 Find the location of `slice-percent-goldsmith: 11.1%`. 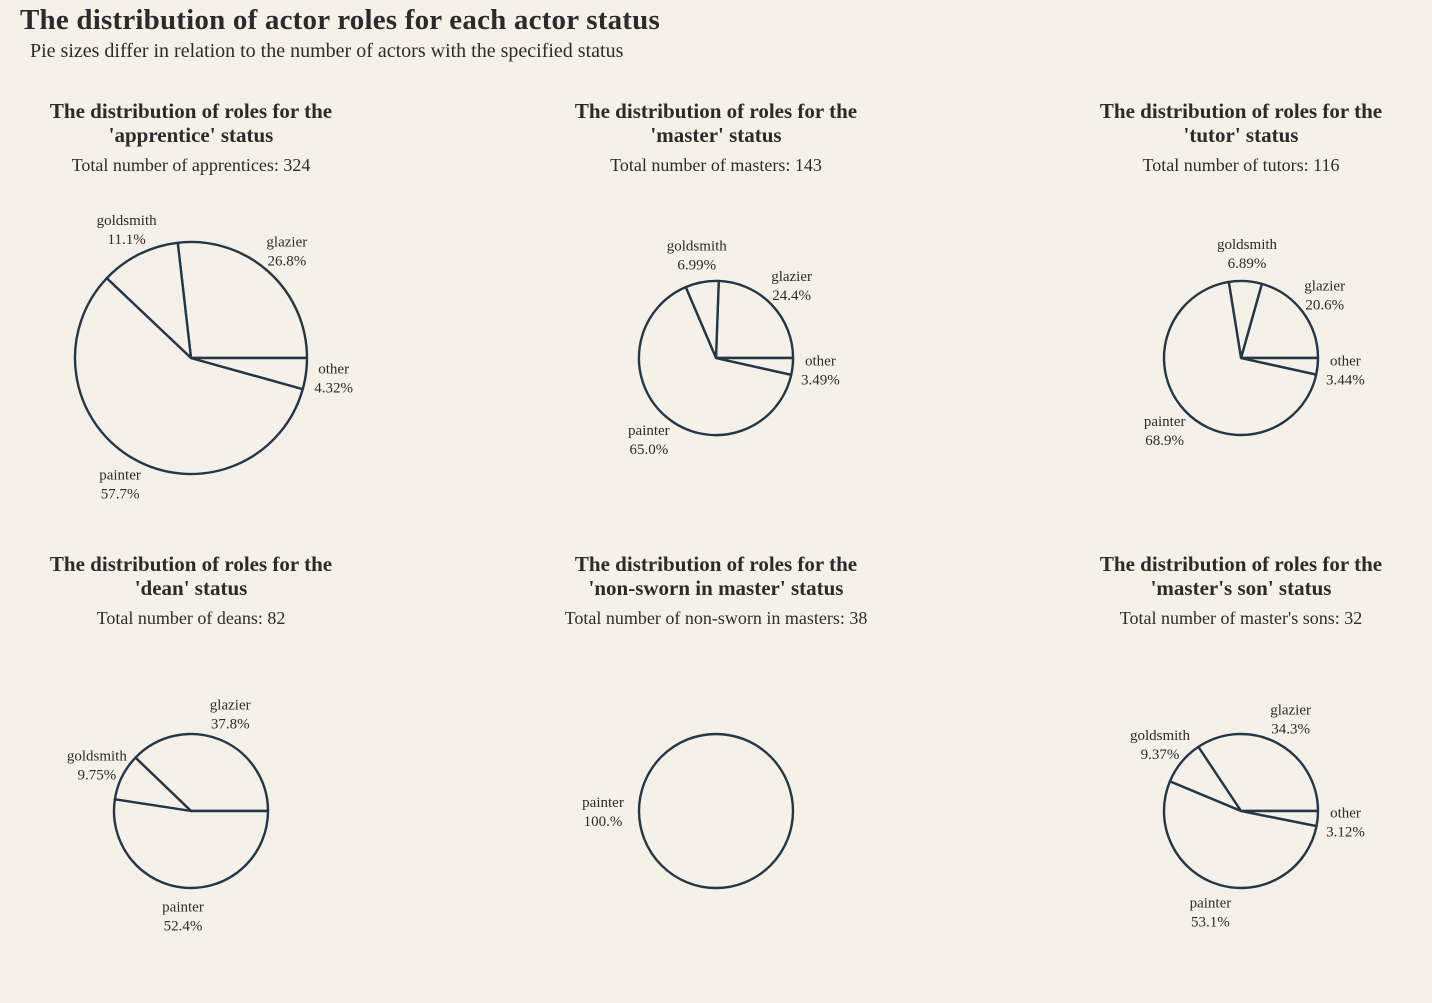

slice-percent-goldsmith: 11.1% is located at coordinates (127, 240).